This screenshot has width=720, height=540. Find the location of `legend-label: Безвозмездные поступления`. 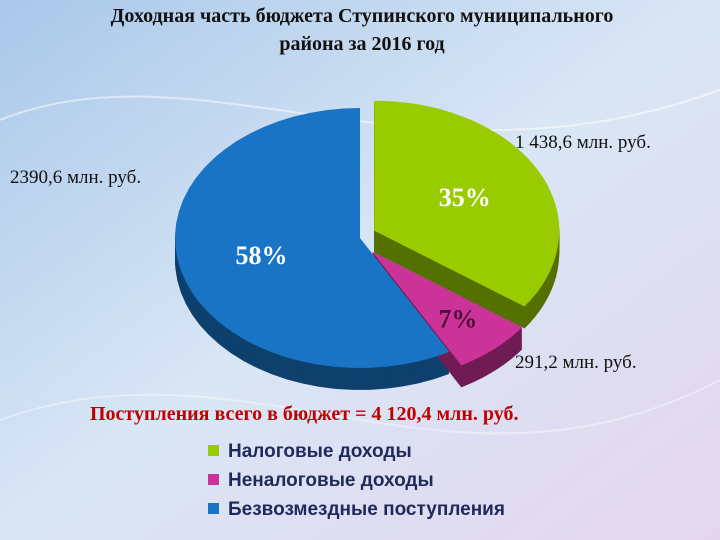

legend-label: Безвозмездные поступления is located at coordinates (366, 509).